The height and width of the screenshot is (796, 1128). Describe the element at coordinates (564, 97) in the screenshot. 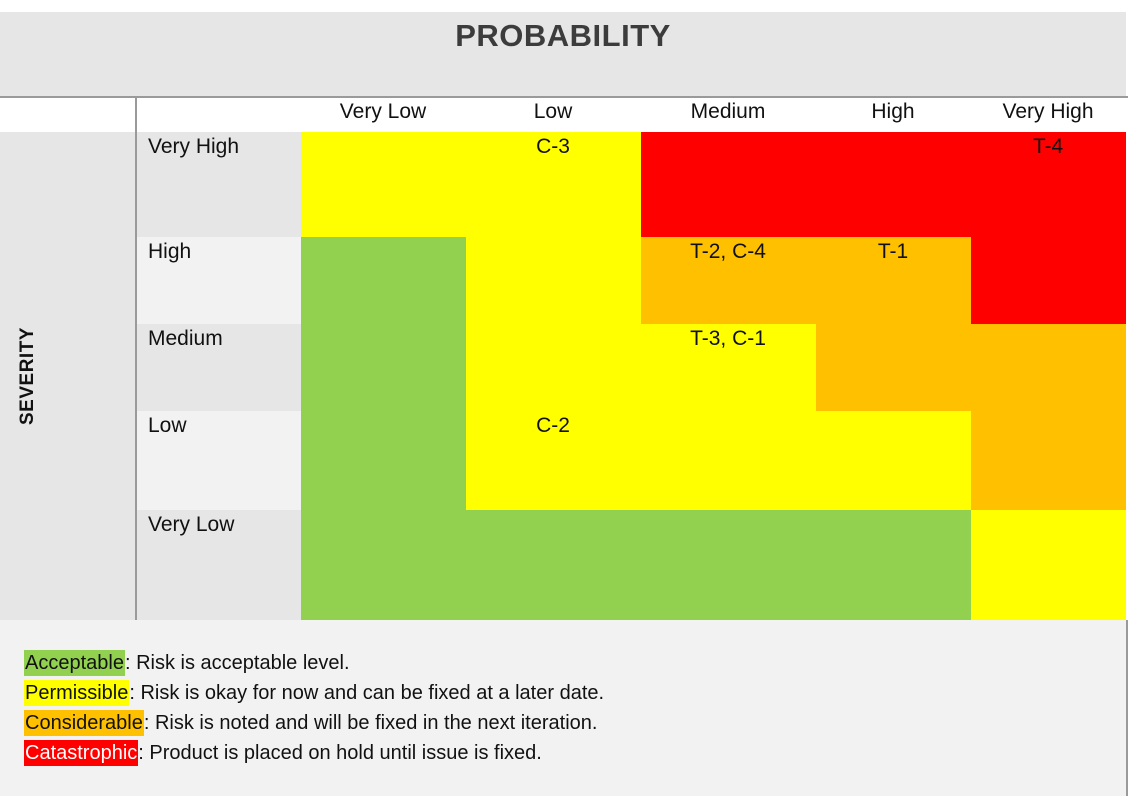

I see `header-divider` at that location.